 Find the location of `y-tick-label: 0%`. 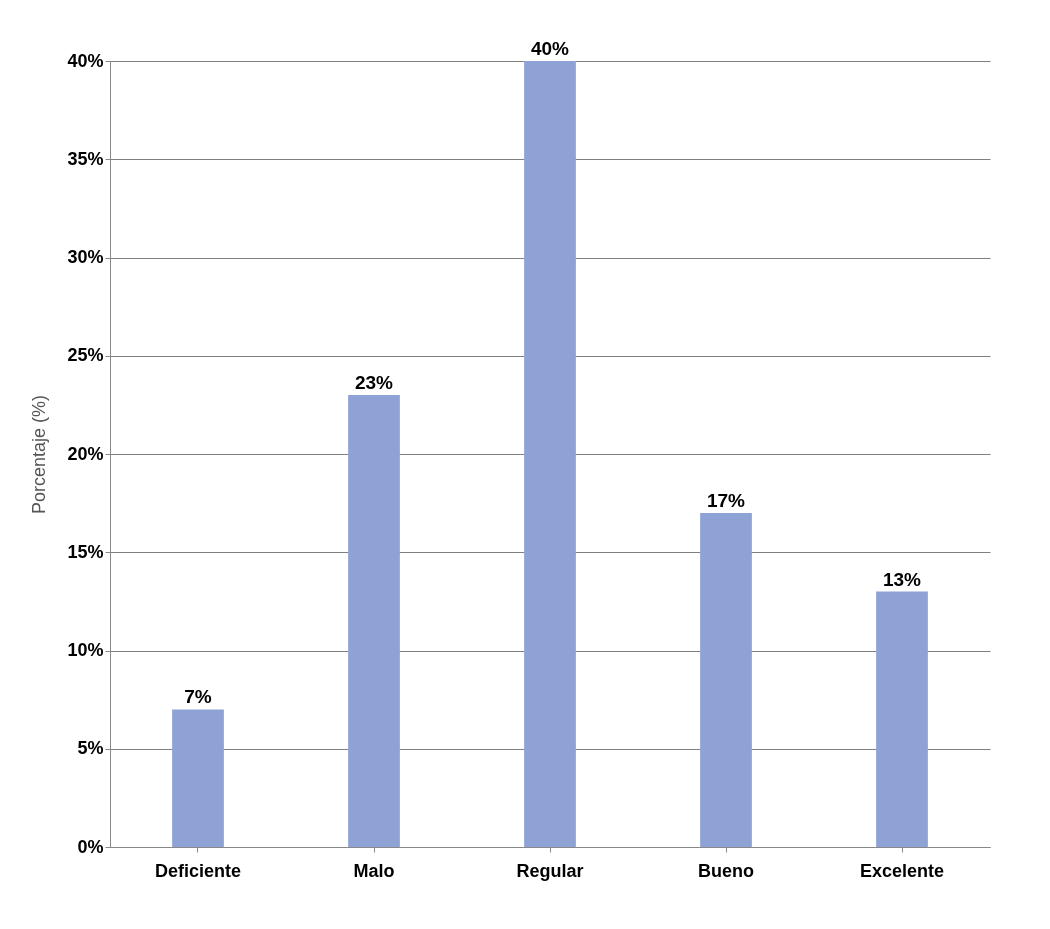

y-tick-label: 0% is located at coordinates (90, 846).